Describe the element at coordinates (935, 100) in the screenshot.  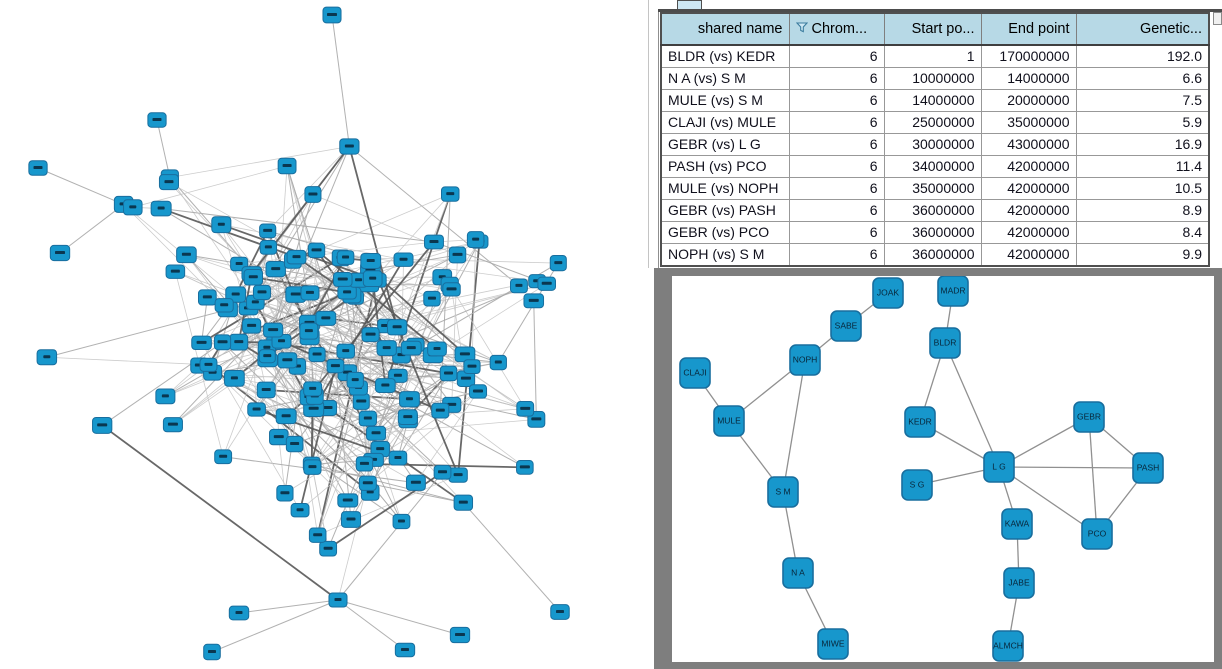
I see `table-row: MULE (vs) S M 6 14000000 20000000 7.5` at that location.